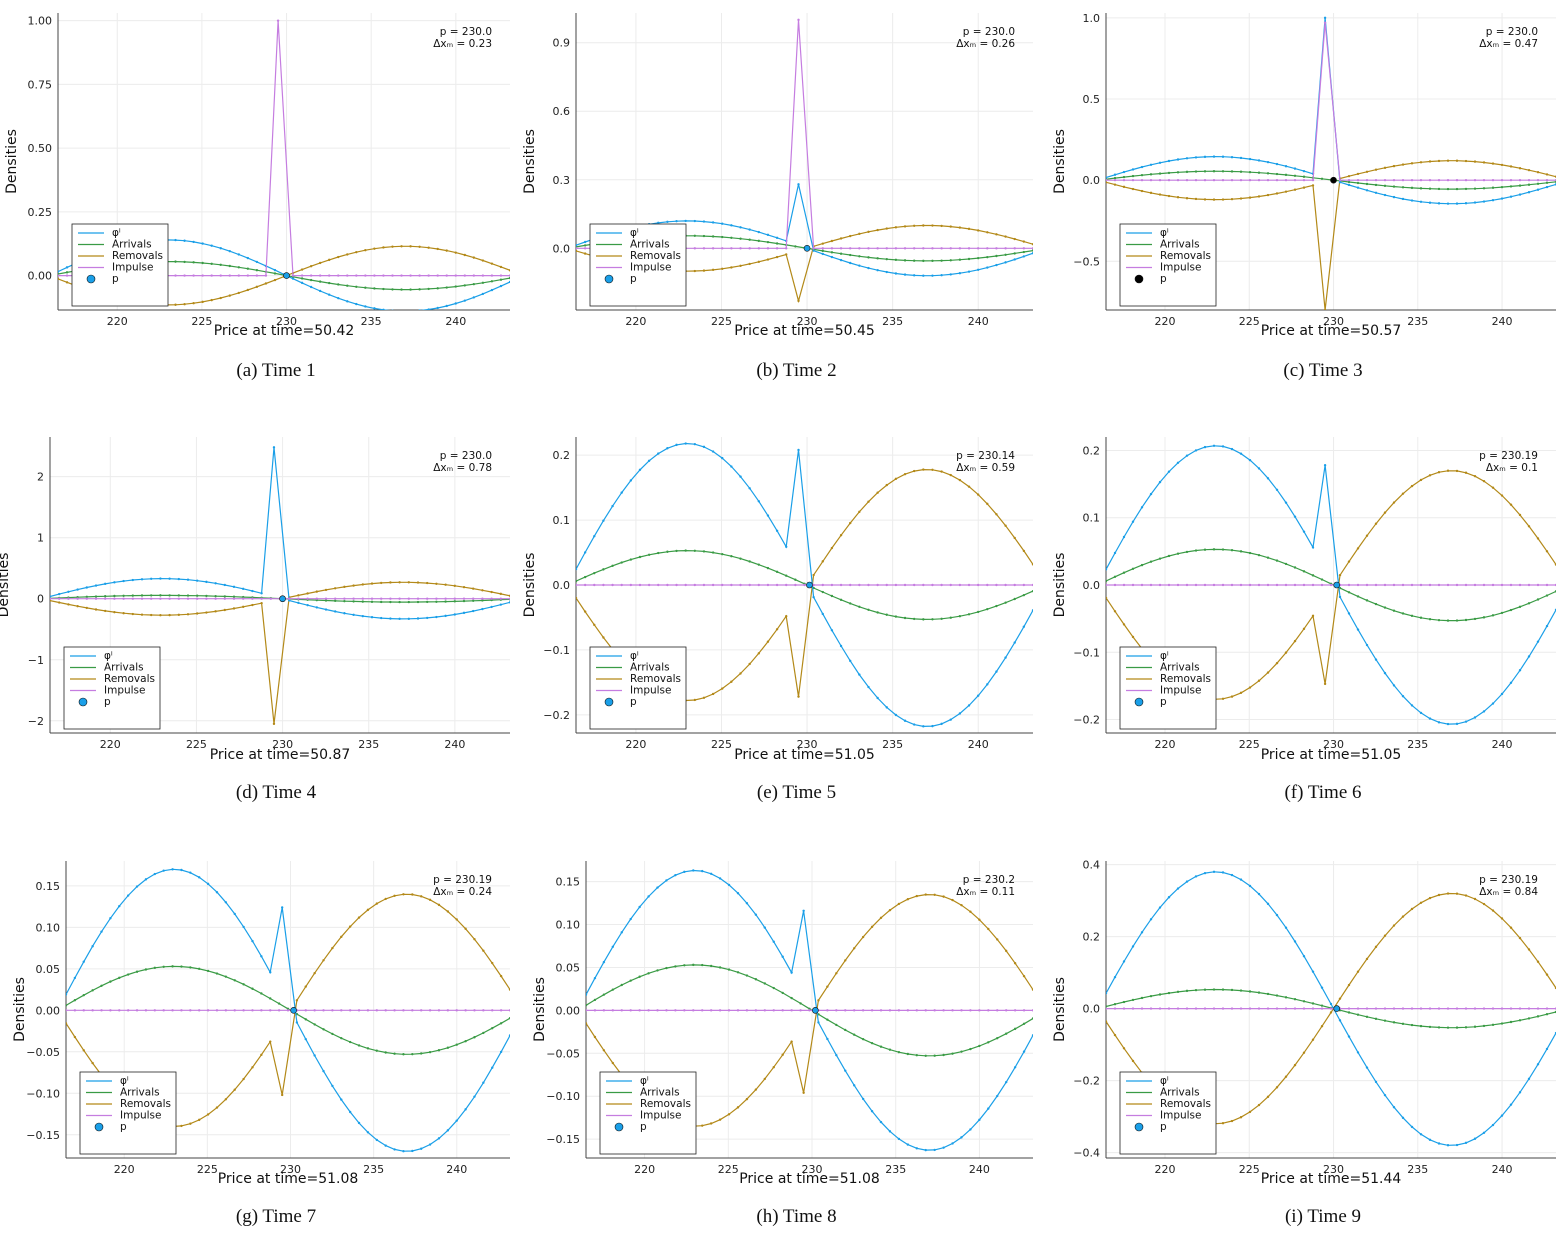  I want to click on legend-label: Impulse, so click(661, 1116).